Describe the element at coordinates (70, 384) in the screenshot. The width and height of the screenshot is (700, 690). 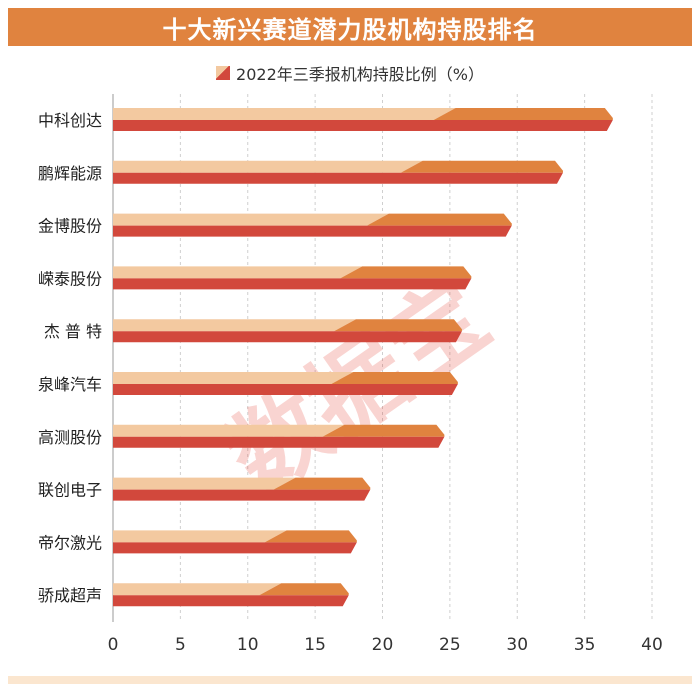
I see `category-label: 泉峰汽车` at that location.